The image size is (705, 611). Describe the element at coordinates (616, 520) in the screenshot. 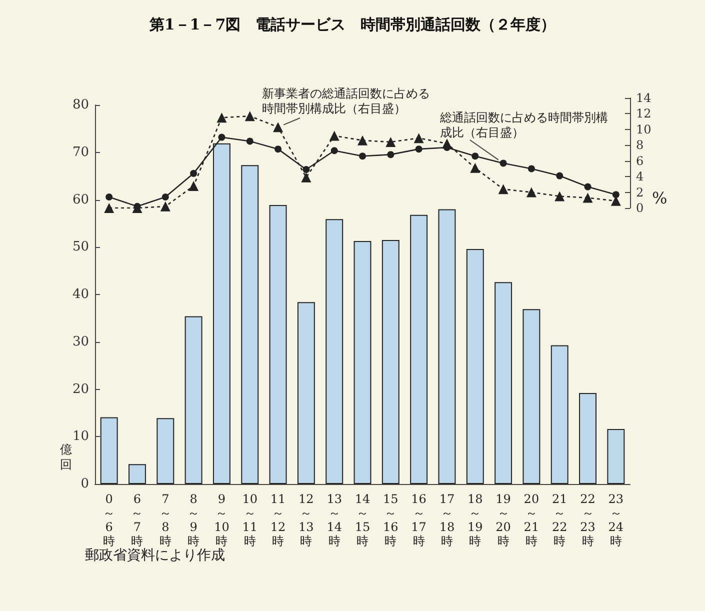

I see `x-tick-label: 23～24時` at that location.